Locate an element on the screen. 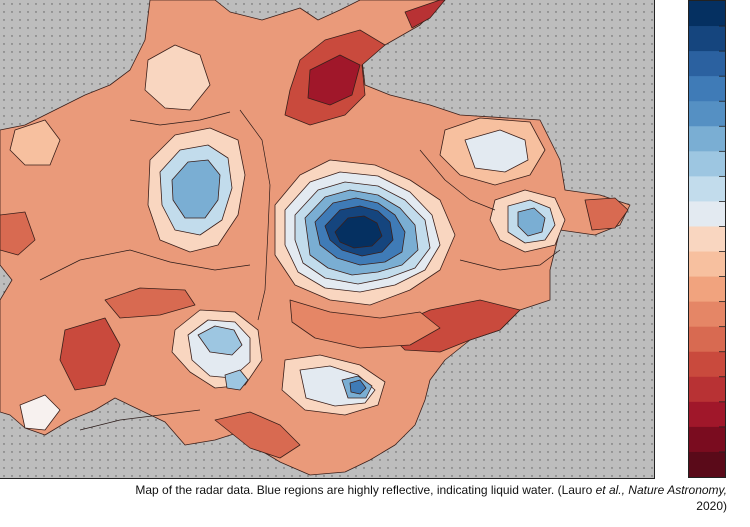 The height and width of the screenshot is (527, 750). sw-small-core is located at coordinates (236, 380).